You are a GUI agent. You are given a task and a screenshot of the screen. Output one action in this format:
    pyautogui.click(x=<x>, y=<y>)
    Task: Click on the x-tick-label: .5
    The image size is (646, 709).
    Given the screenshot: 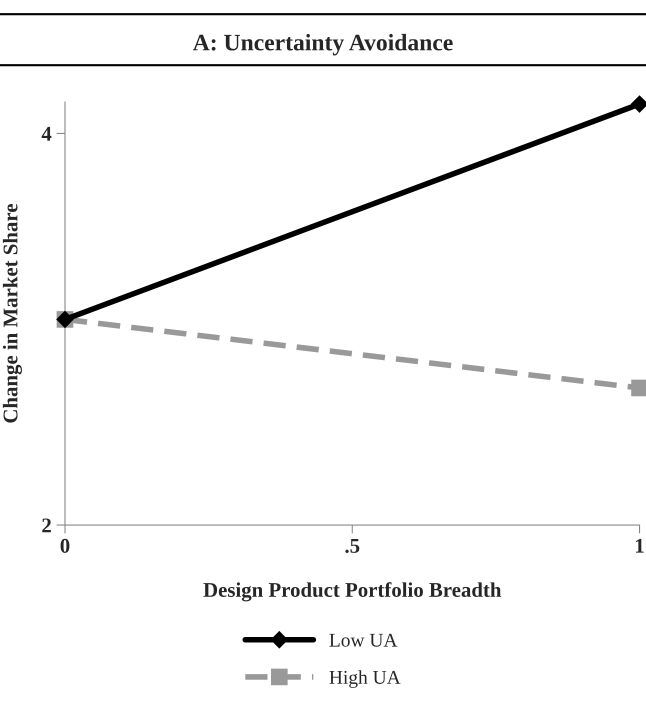 What is the action you would take?
    pyautogui.click(x=352, y=546)
    